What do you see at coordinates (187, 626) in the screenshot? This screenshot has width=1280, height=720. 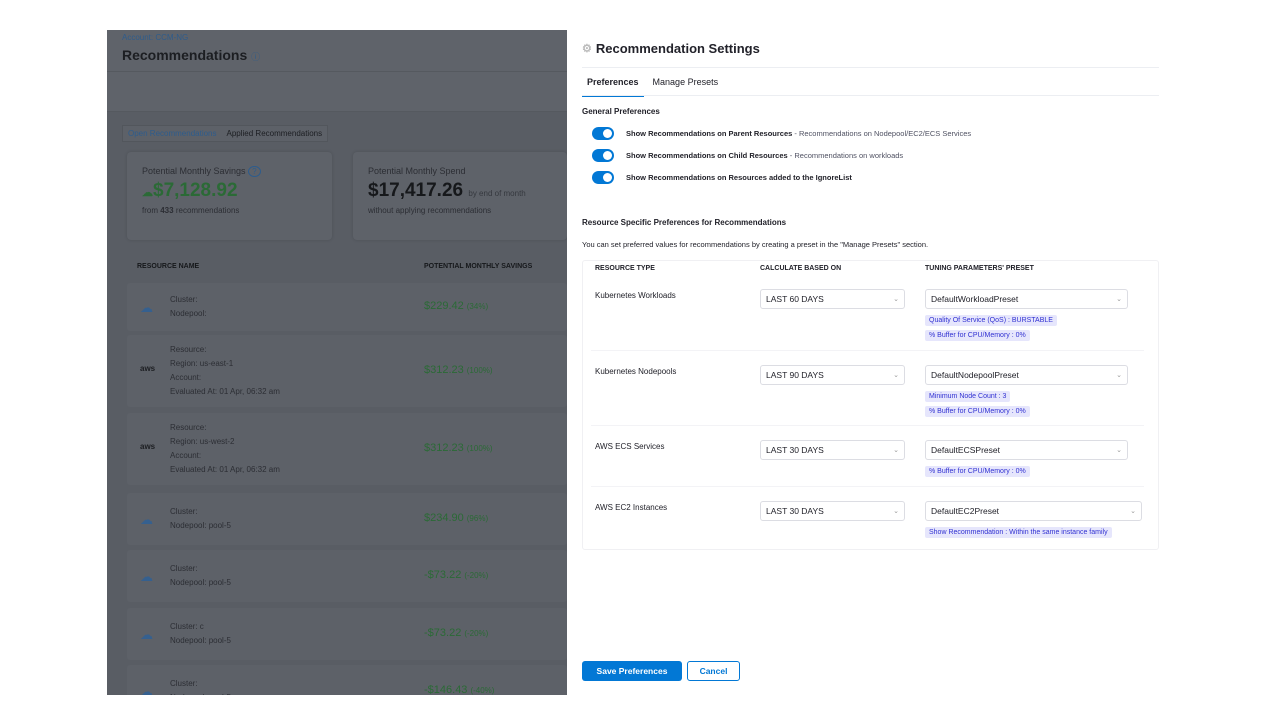 I see `resource-line: Cluster: c` at bounding box center [187, 626].